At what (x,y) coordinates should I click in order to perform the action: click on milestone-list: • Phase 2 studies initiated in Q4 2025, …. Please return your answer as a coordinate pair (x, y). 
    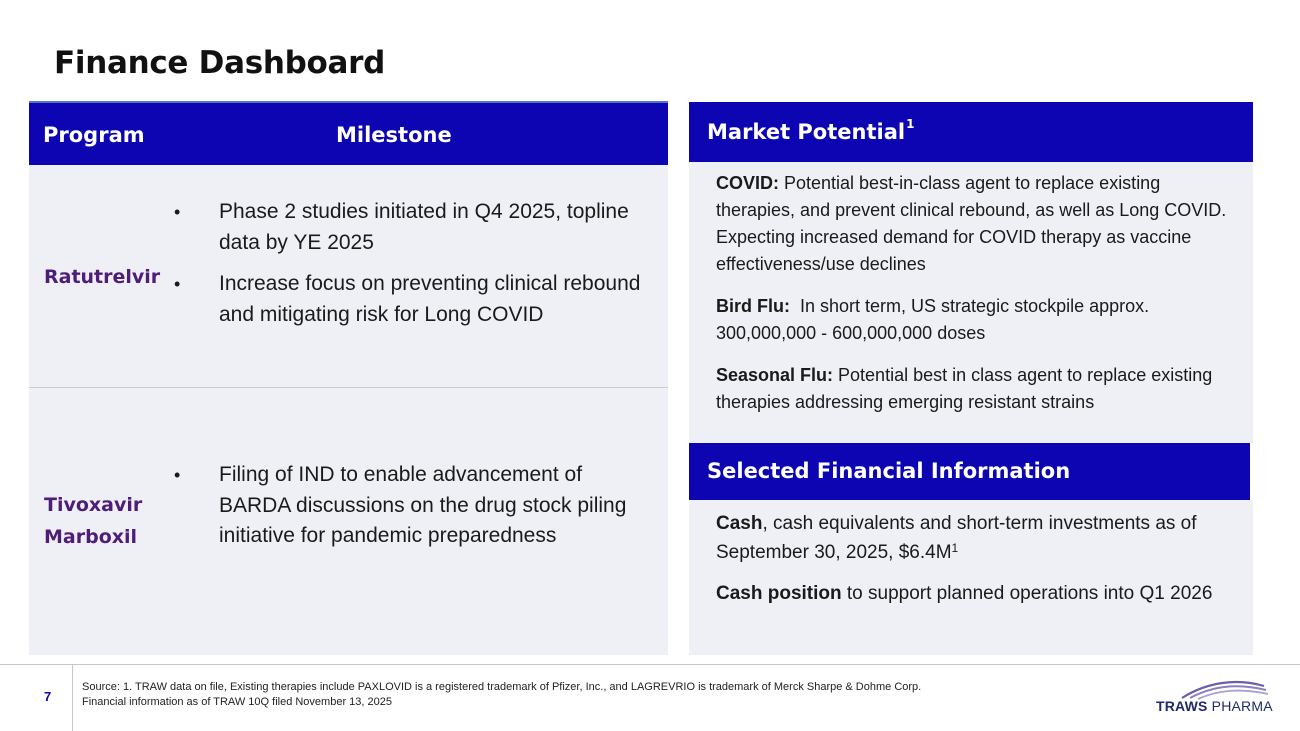
    Looking at the image, I should click on (414, 269).